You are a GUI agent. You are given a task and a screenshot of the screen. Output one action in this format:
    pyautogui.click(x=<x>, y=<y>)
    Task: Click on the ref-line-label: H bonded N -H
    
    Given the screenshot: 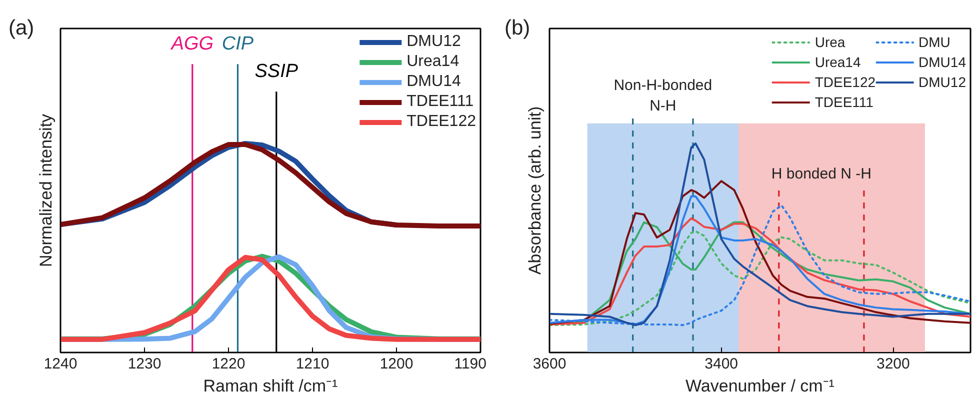 What is the action you would take?
    pyautogui.click(x=821, y=173)
    